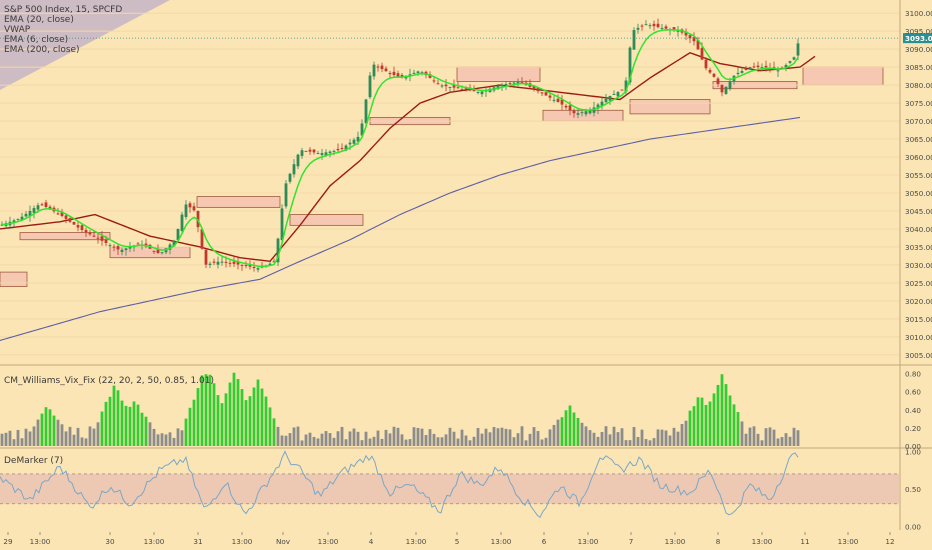 This screenshot has width=932, height=550. Describe the element at coordinates (913, 526) in the screenshot. I see `demarker-tick-label: 0.00` at that location.